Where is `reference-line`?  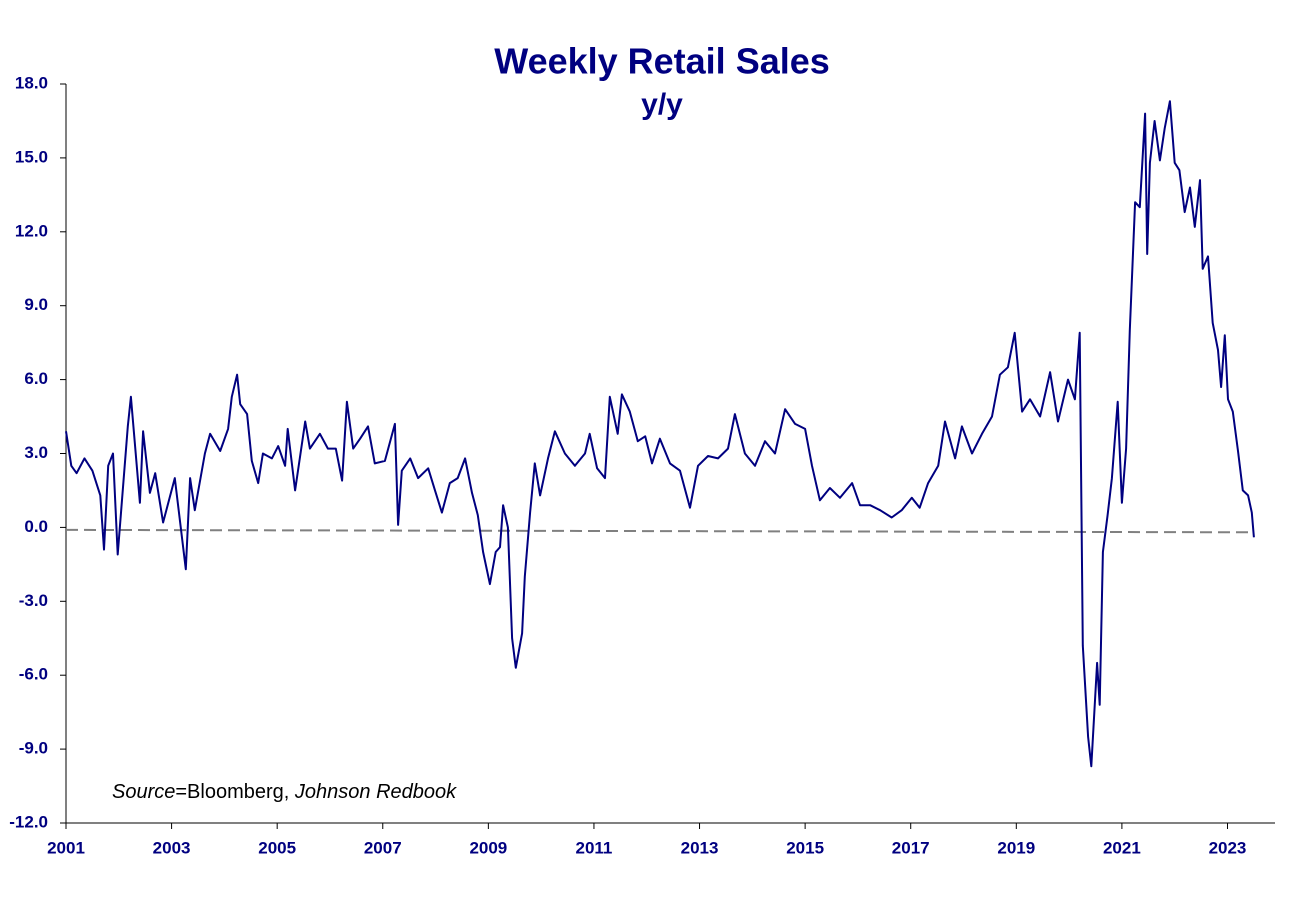
reference-line is located at coordinates (659, 531).